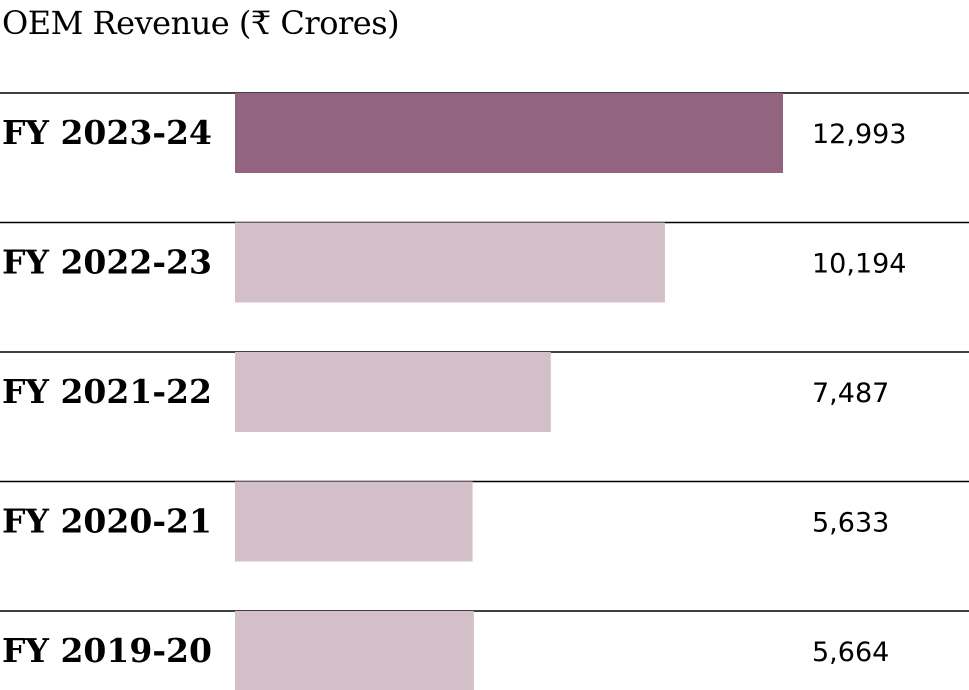 The height and width of the screenshot is (690, 969). What do you see at coordinates (859, 134) in the screenshot?
I see `value-label: 12,993` at bounding box center [859, 134].